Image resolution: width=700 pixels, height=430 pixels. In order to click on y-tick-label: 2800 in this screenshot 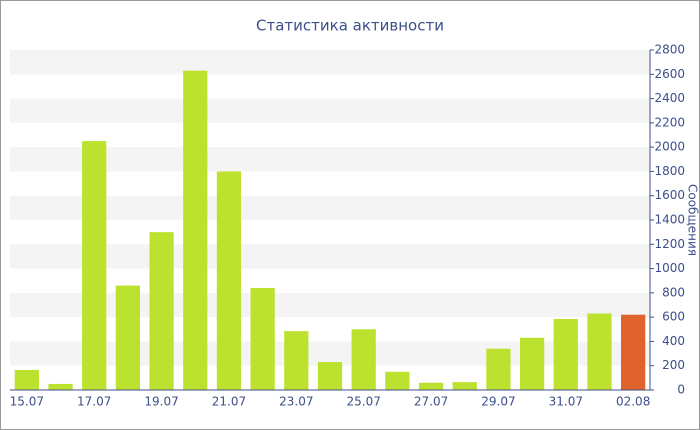, I will do `click(669, 50)`.